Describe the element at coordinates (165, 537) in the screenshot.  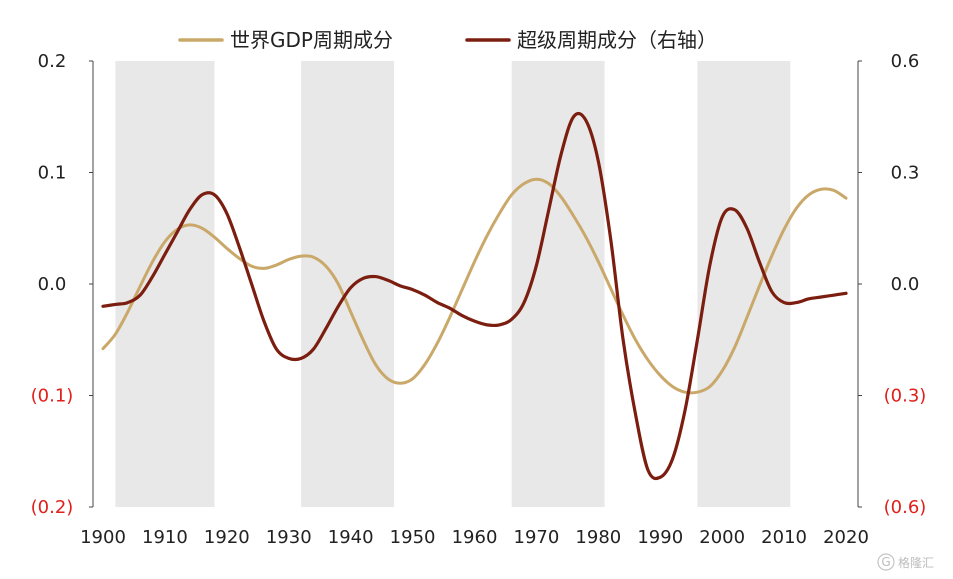
I see `x-tick-label-1: 1910` at that location.